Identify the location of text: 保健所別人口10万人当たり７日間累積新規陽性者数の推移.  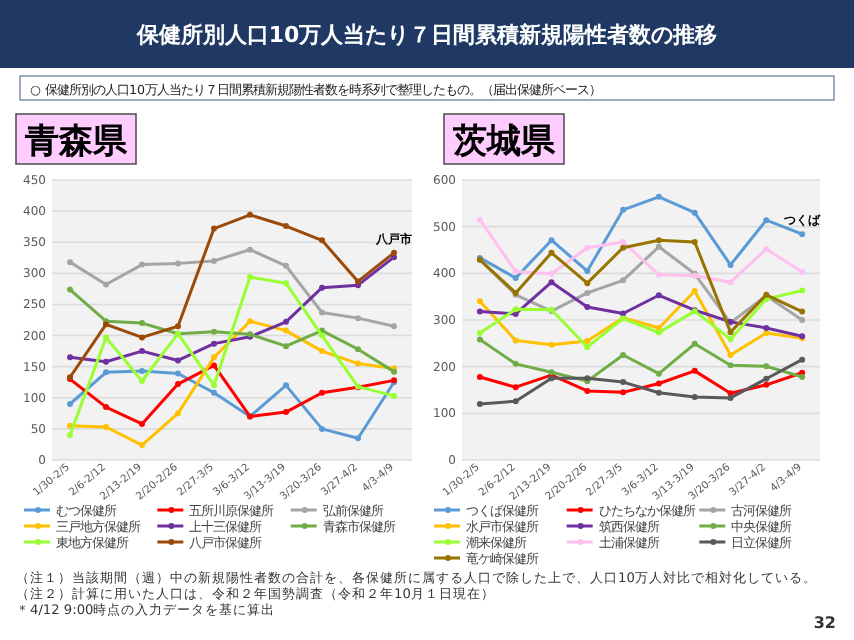
(426, 35).